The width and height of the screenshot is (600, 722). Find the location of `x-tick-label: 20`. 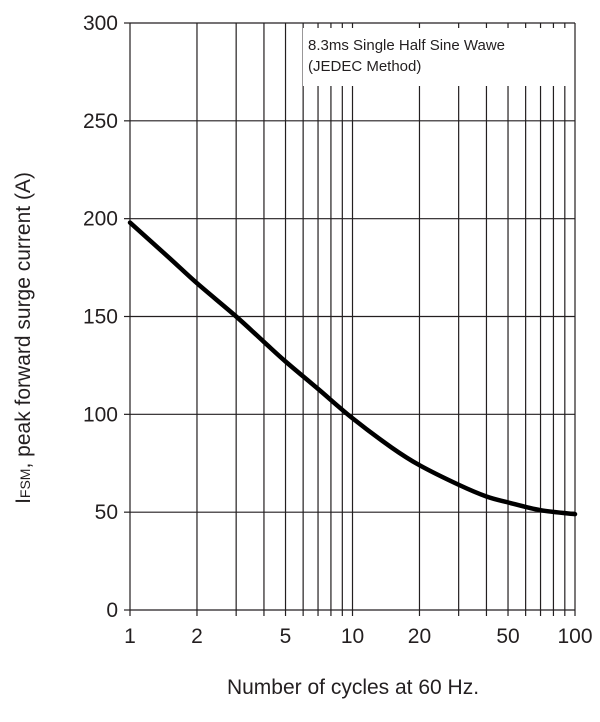

x-tick-label: 20 is located at coordinates (419, 636).